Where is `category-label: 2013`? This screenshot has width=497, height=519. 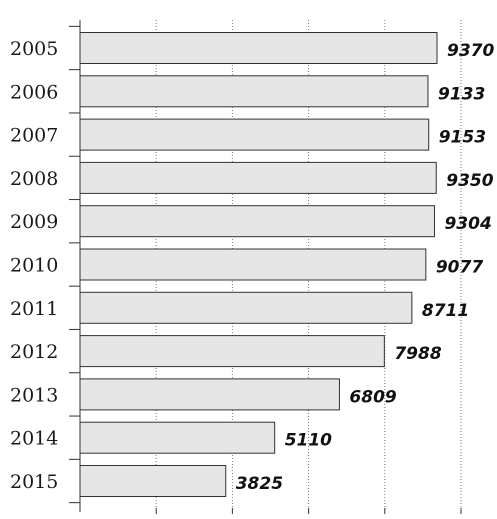
category-label: 2013 is located at coordinates (34, 395).